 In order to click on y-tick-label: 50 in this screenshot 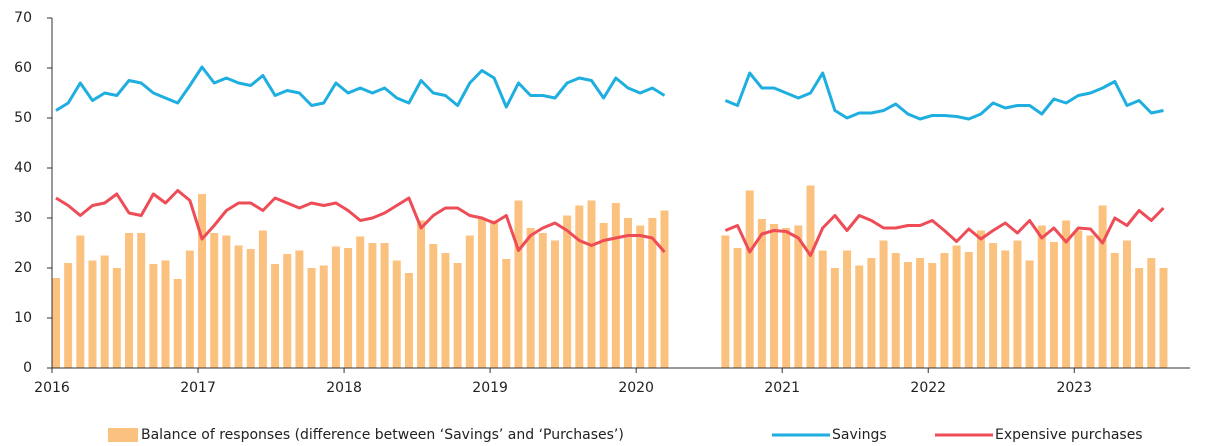, I will do `click(23, 118)`.